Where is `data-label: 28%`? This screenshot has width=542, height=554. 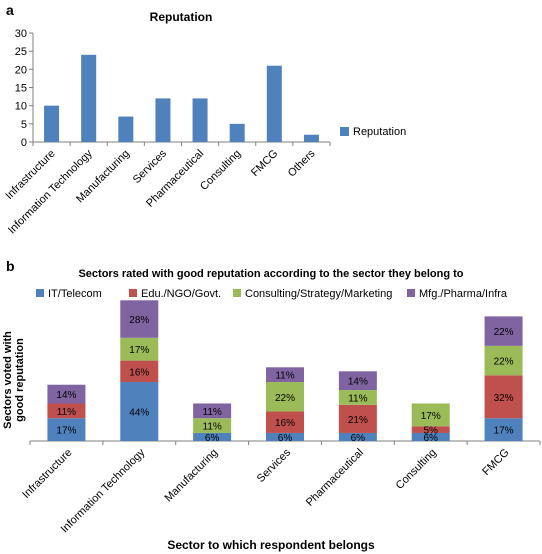
data-label: 28% is located at coordinates (139, 320).